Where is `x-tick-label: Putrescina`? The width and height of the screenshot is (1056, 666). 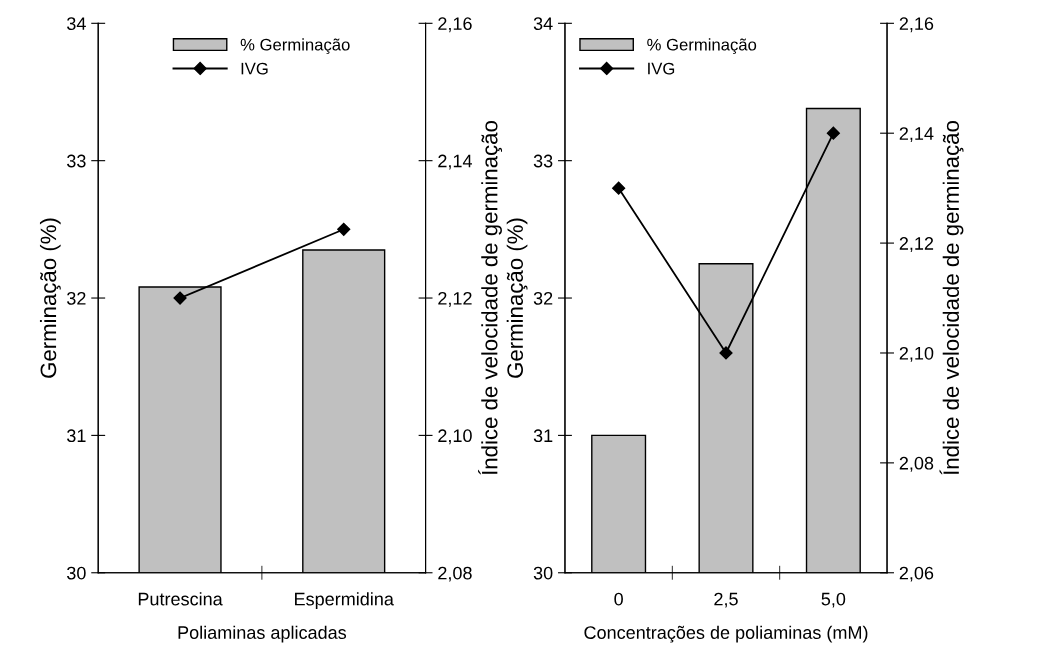 x-tick-label: Putrescina is located at coordinates (180, 599).